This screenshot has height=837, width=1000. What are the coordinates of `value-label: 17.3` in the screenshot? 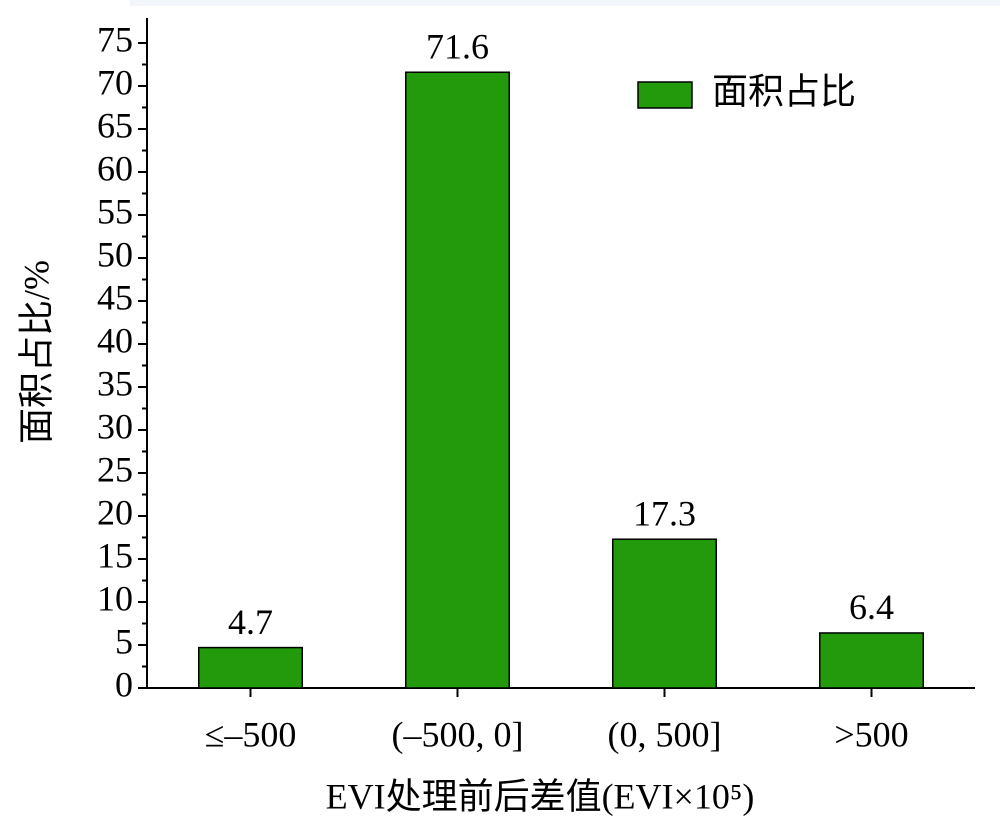 It's located at (664, 513).